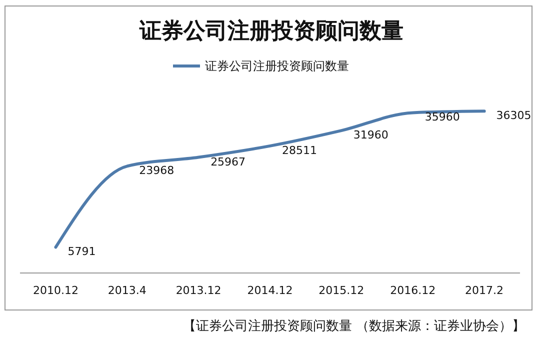 This screenshot has height=339, width=543. Describe the element at coordinates (228, 161) in the screenshot. I see `data-label: 25967` at that location.